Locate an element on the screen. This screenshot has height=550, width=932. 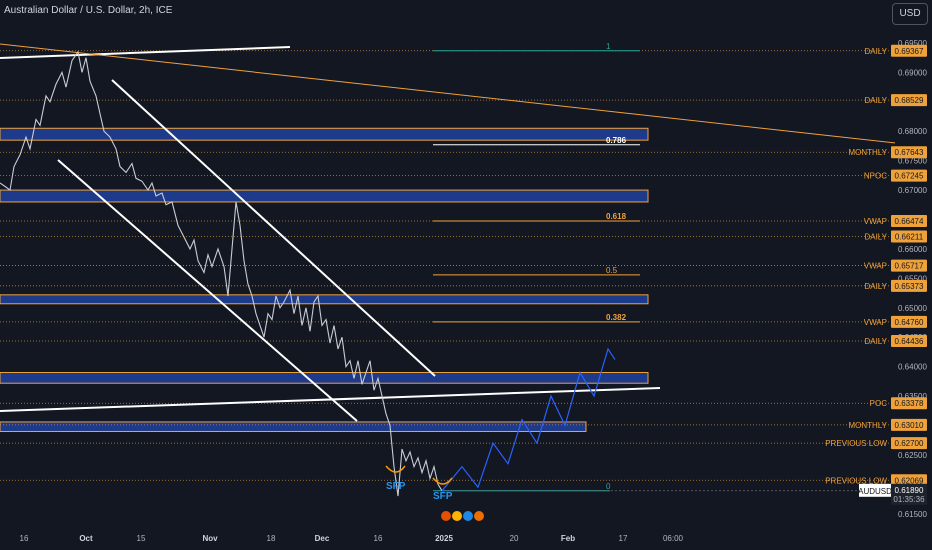
key-level-price-value: 0.64436 is located at coordinates (909, 341).